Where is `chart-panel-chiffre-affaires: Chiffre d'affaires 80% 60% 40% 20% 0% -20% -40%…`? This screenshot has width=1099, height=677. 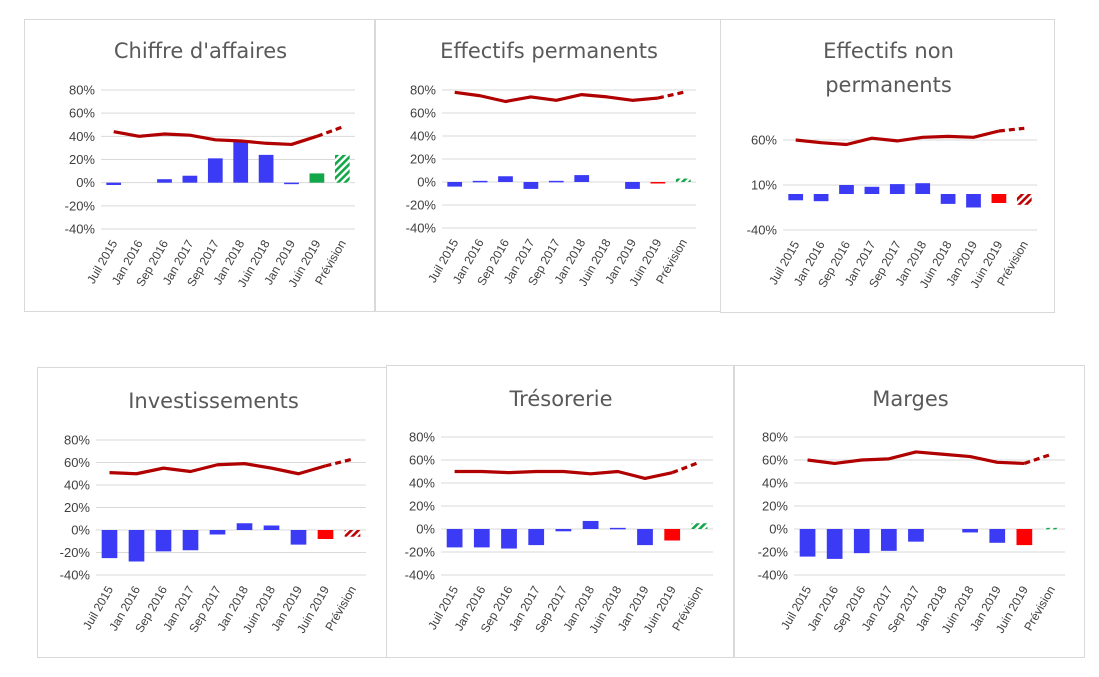 chart-panel-chiffre-affaires: Chiffre d'affaires 80% 60% 40% 20% 0% -20% -40%… is located at coordinates (199, 165).